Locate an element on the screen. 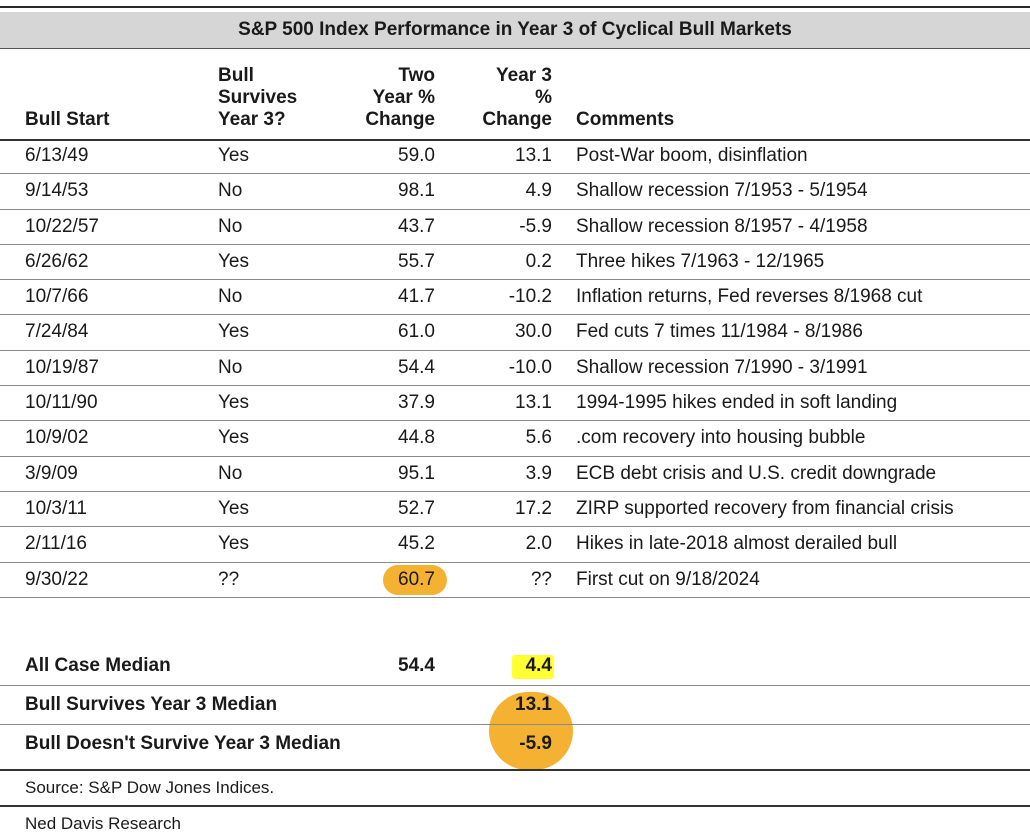 The image size is (1030, 839). cell-comment: Shallow recession 7/1990 - 3/1991 is located at coordinates (722, 367).